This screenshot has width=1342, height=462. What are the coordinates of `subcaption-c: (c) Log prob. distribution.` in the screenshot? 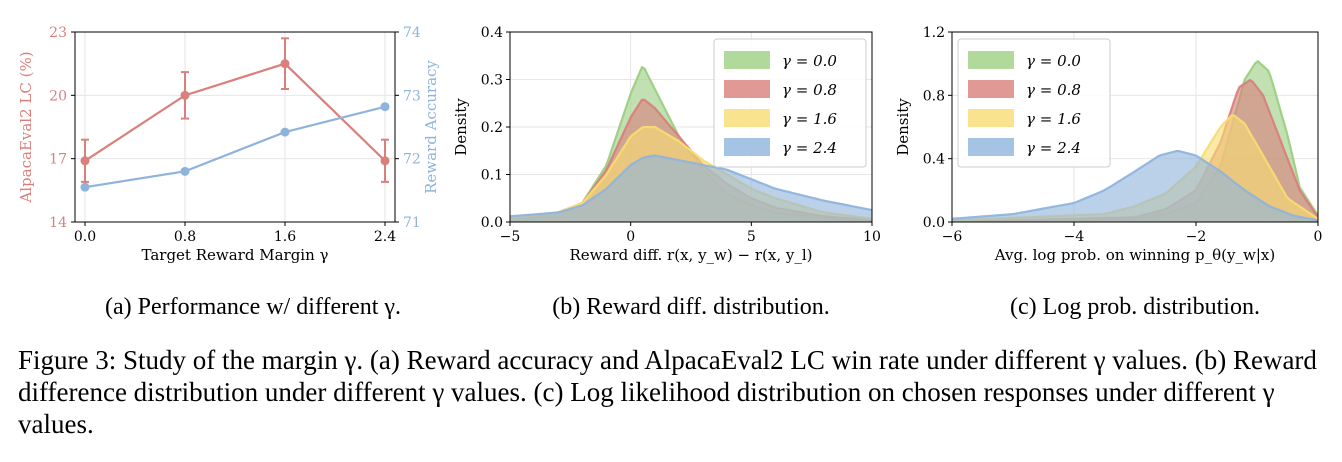 It's located at (1135, 307).